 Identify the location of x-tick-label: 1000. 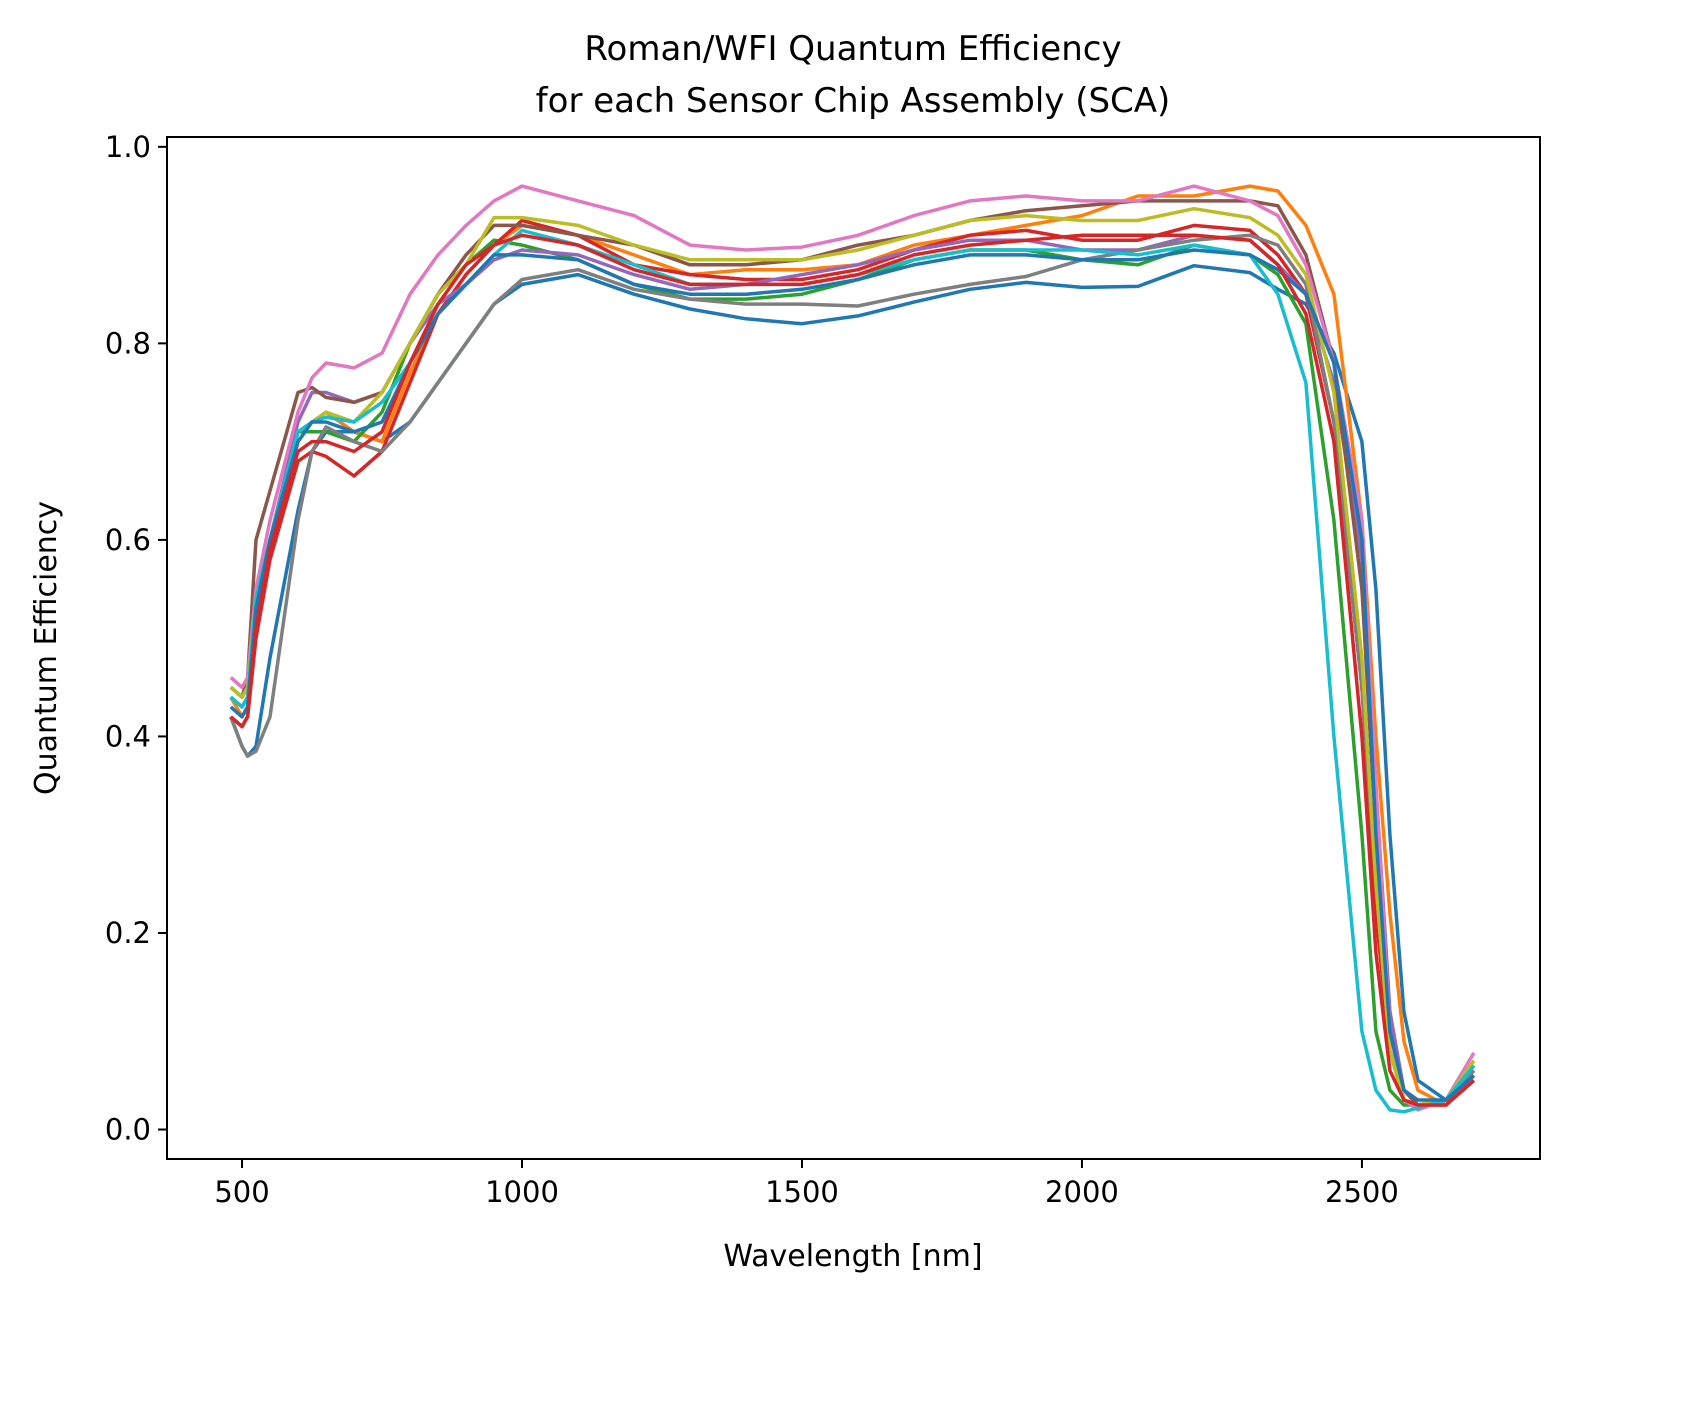
(522, 1192).